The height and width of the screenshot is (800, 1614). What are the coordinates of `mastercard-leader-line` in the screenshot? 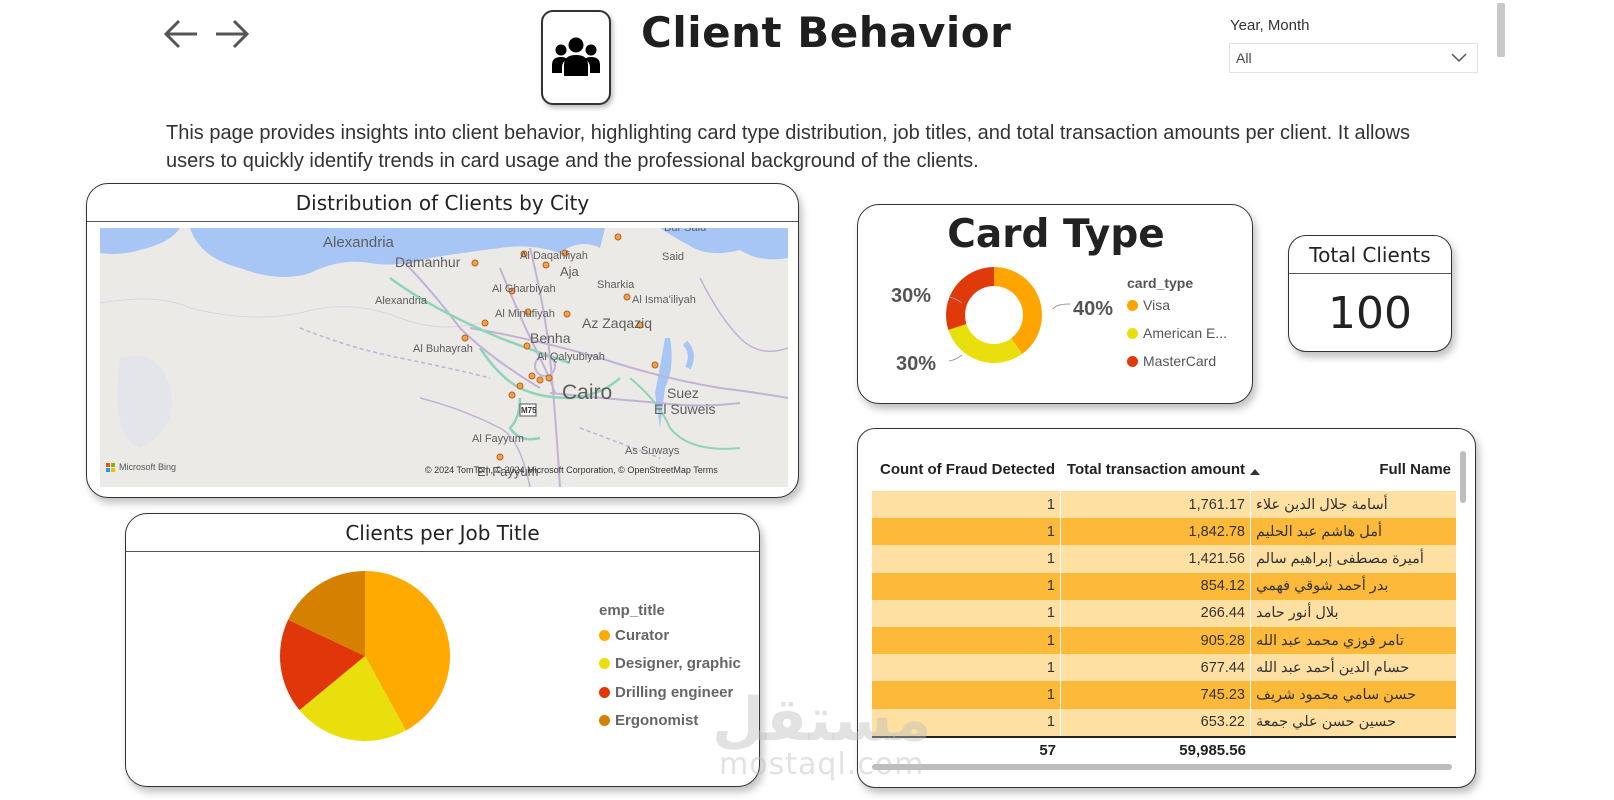 It's located at (955, 300).